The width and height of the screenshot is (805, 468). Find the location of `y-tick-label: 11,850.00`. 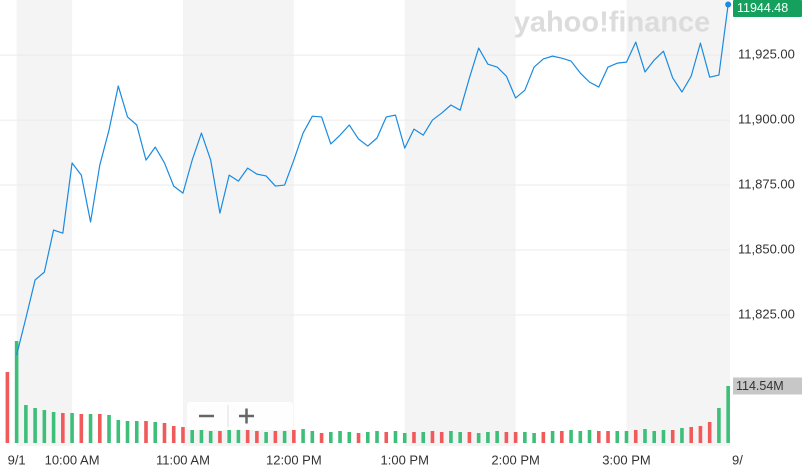

y-tick-label: 11,850.00 is located at coordinates (766, 248).